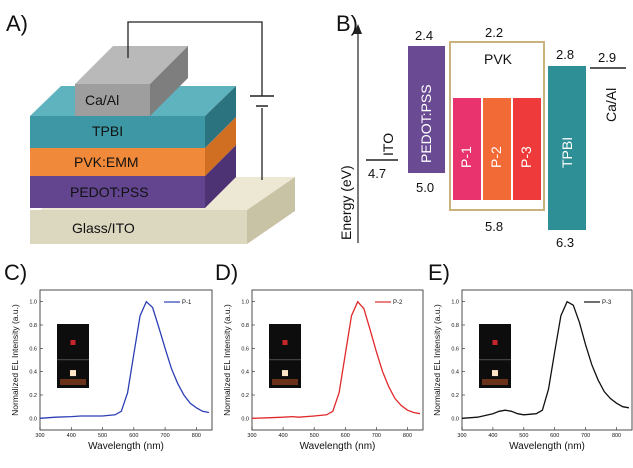  Describe the element at coordinates (131, 65) in the screenshot. I see `cathode-top` at that location.